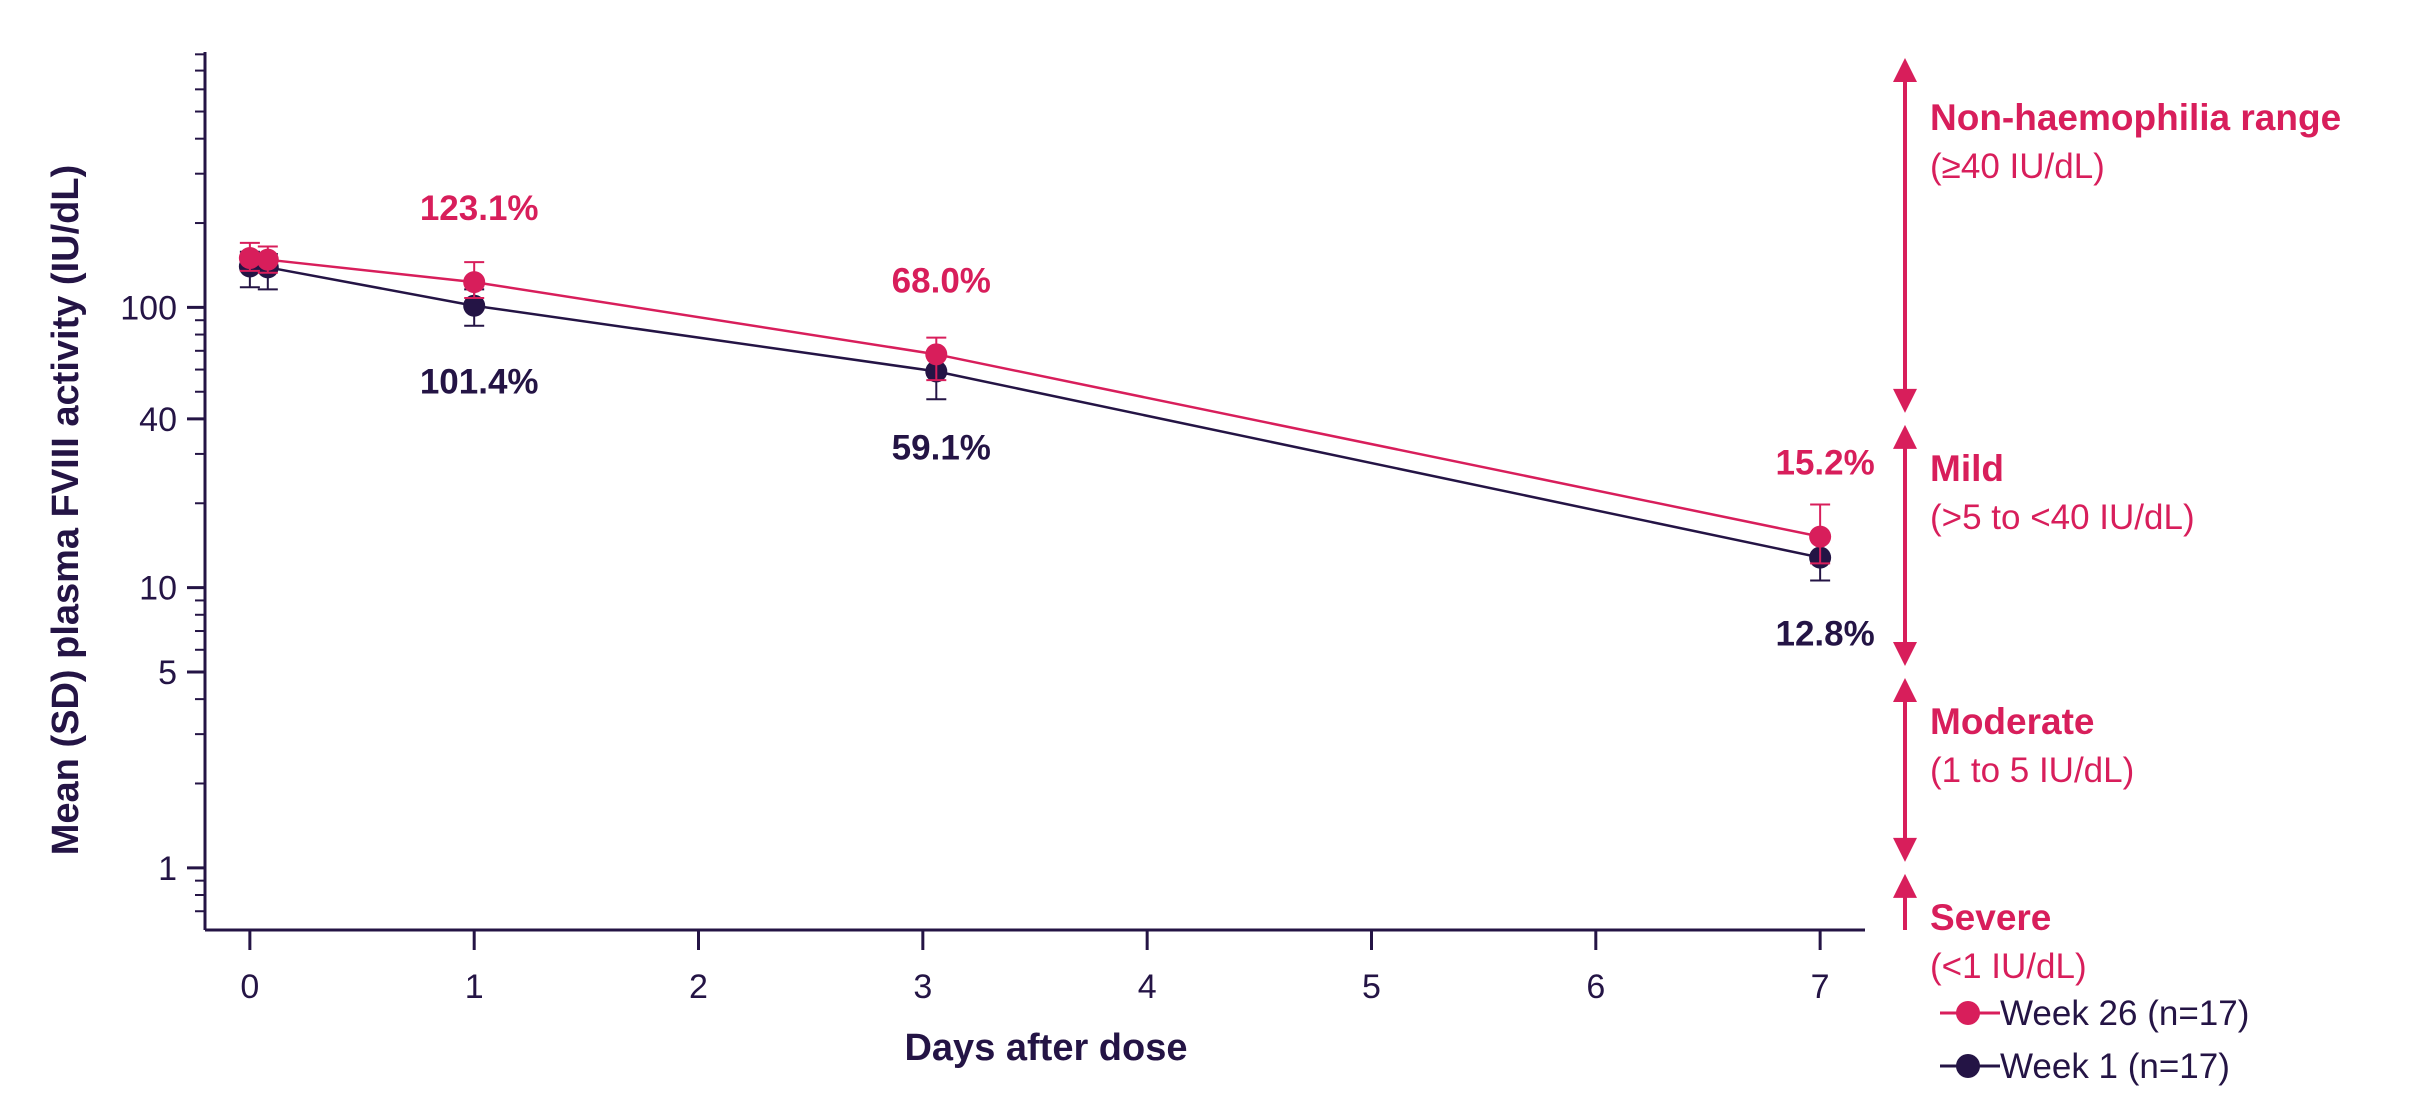  I want to click on y-tick-label: 1, so click(167, 869).